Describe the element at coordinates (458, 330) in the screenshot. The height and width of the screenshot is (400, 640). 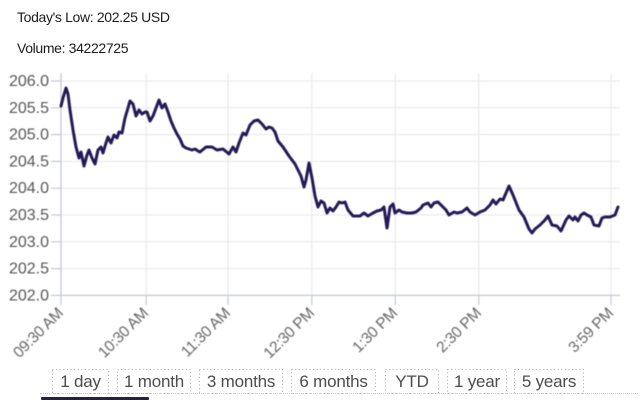
I see `svg-text: 2:30 PM` at that location.